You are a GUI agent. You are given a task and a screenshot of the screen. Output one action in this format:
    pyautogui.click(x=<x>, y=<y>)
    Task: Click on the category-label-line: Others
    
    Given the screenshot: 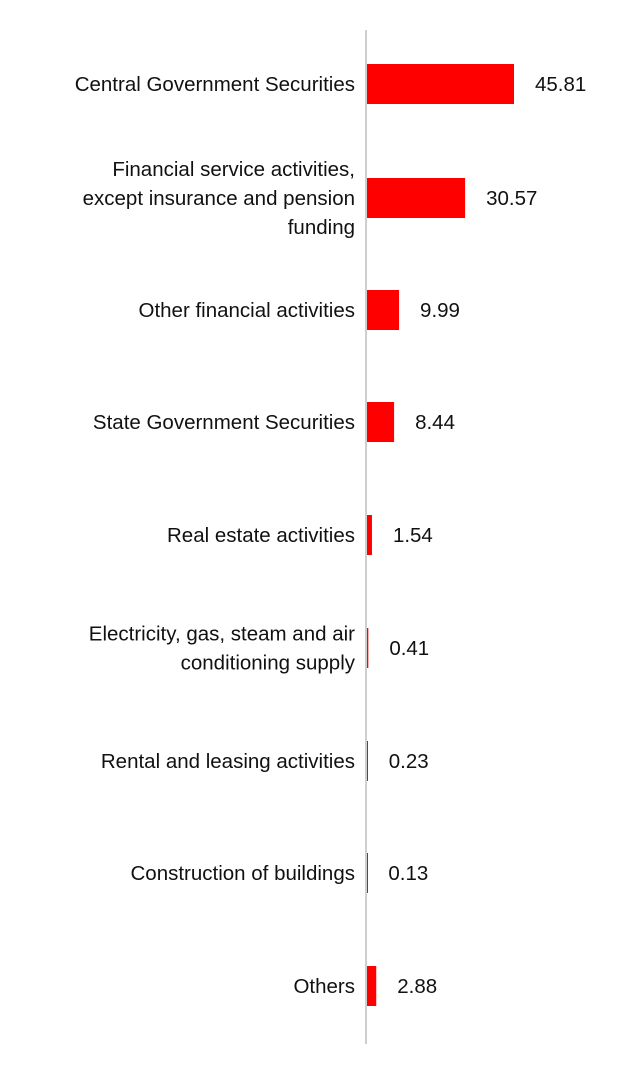 What is the action you would take?
    pyautogui.click(x=324, y=986)
    